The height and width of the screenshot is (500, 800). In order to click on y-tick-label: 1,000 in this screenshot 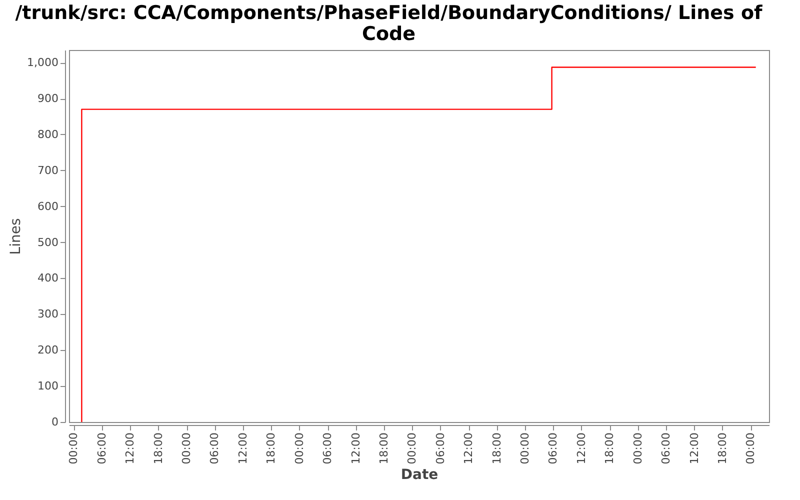, I will do `click(42, 63)`.